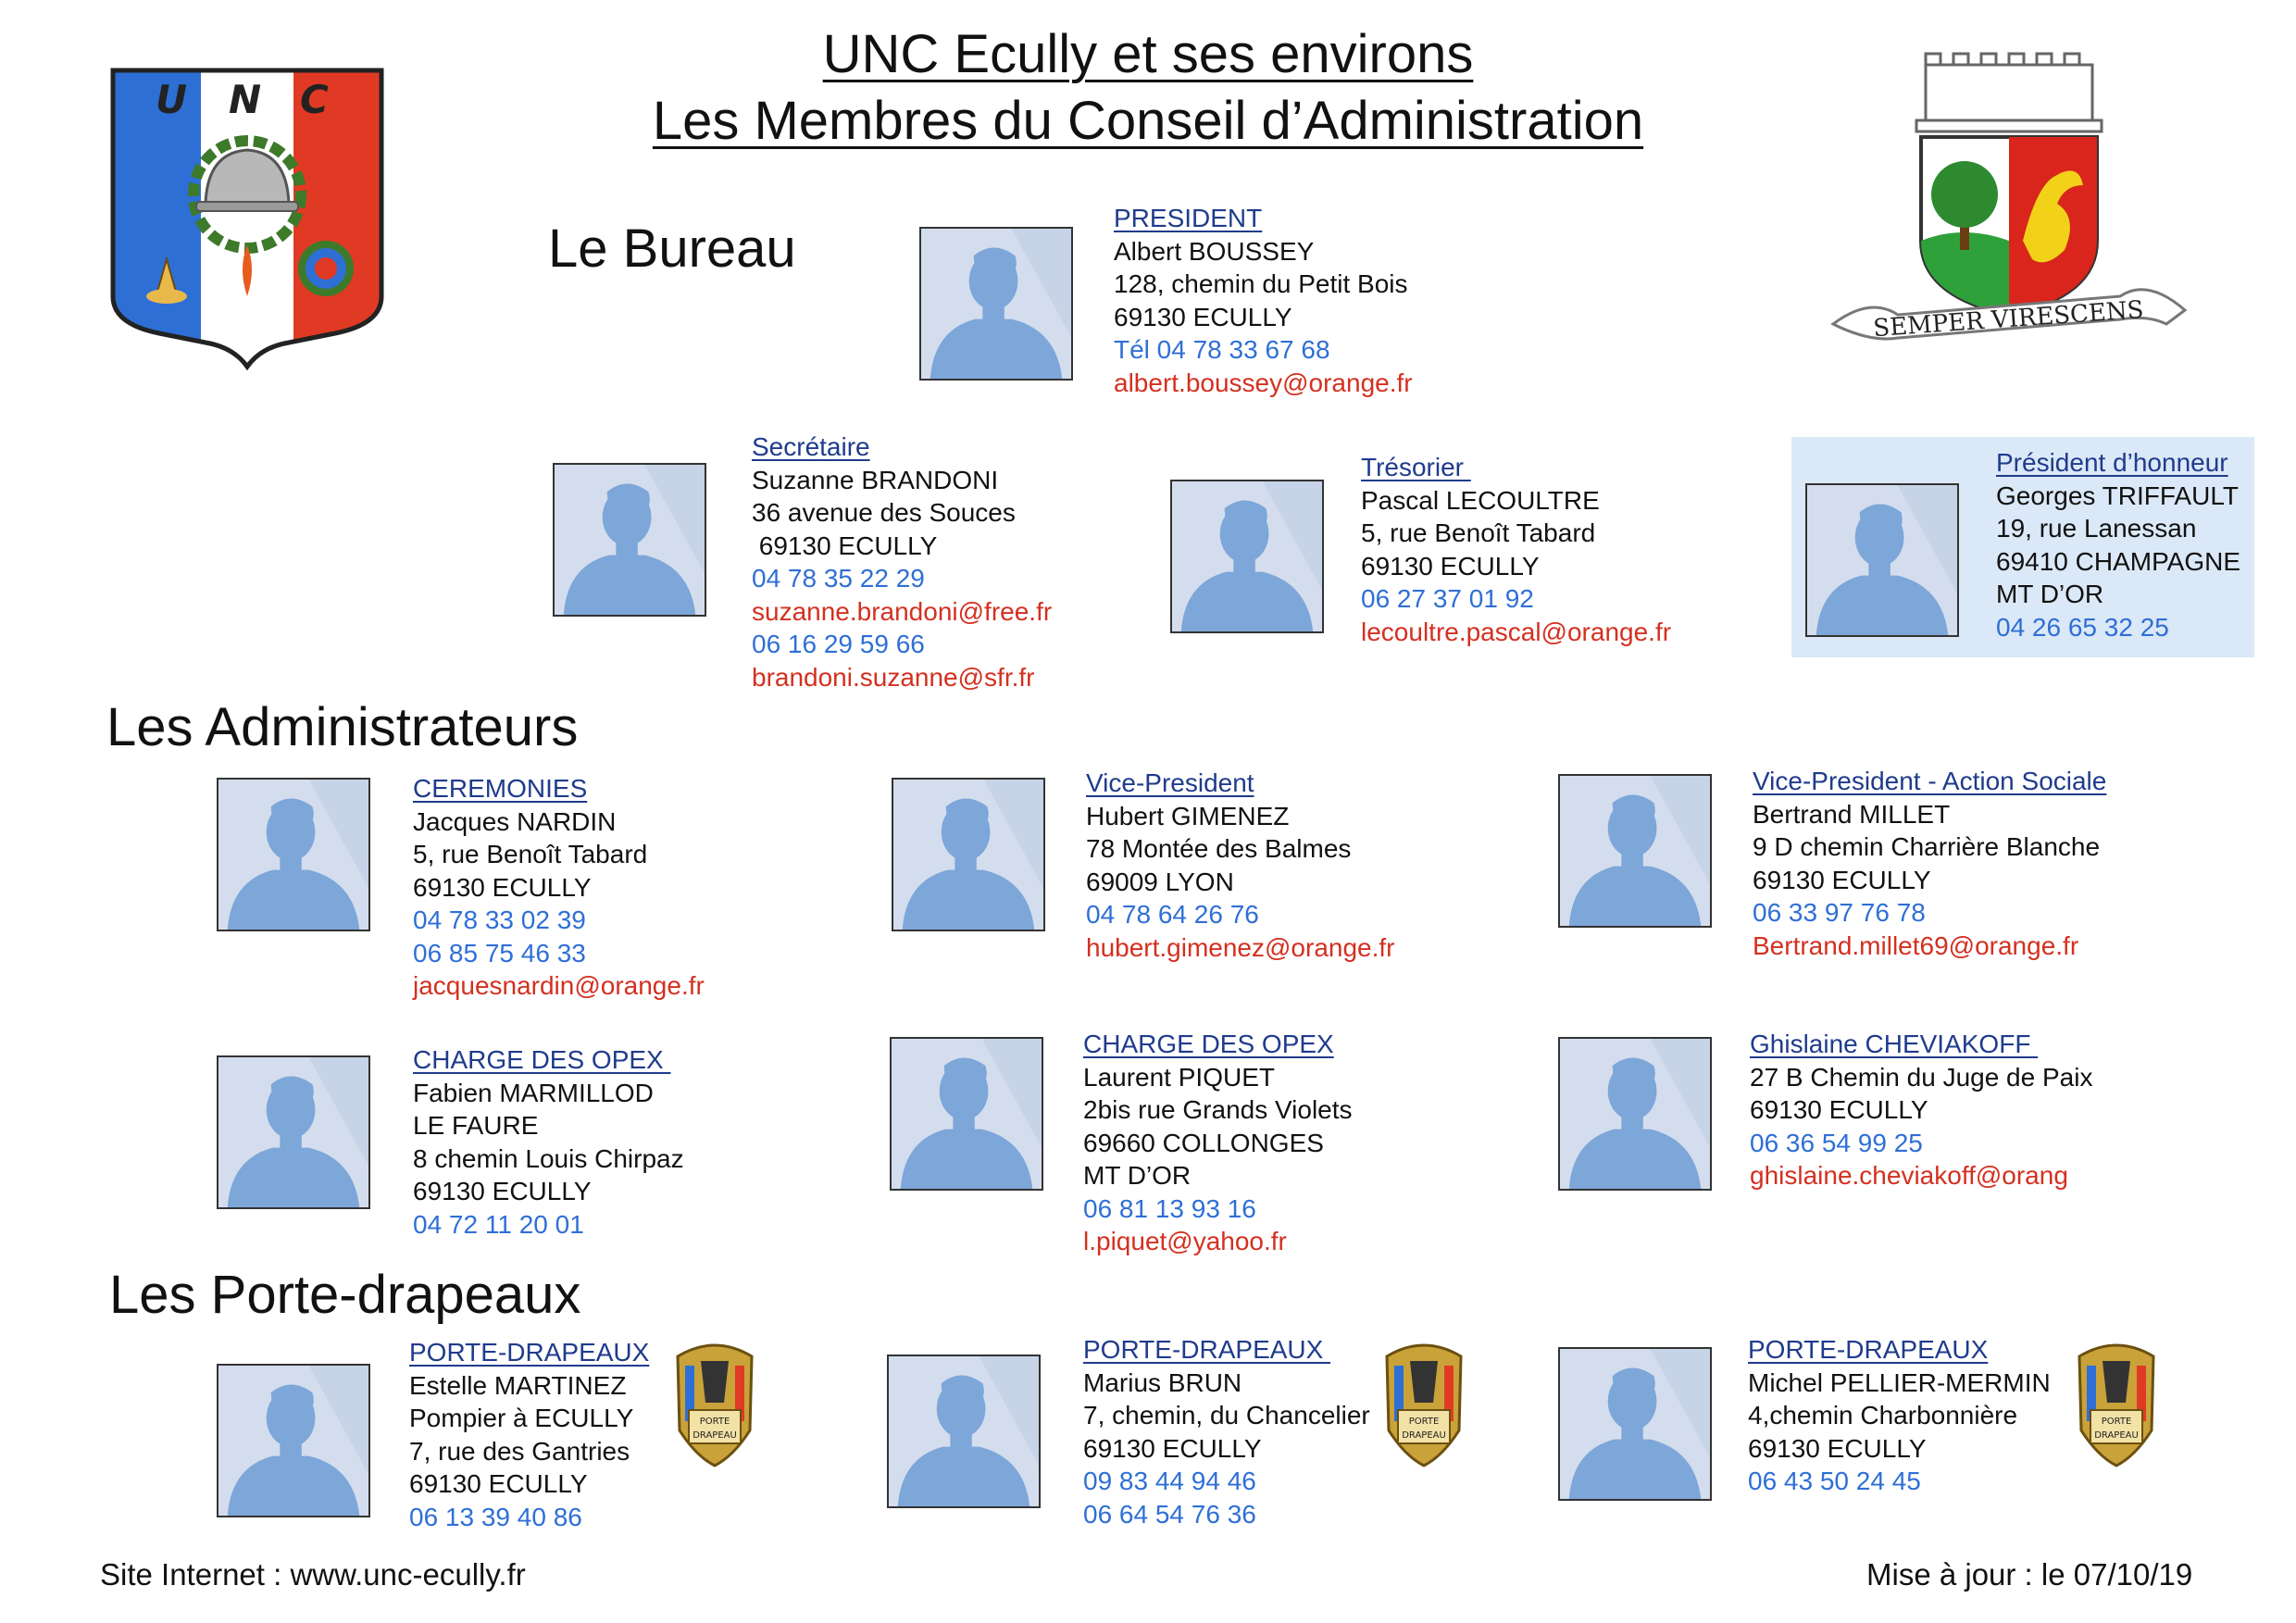 The height and width of the screenshot is (1623, 2296). What do you see at coordinates (171, 99) in the screenshot?
I see `svg-text: U` at bounding box center [171, 99].